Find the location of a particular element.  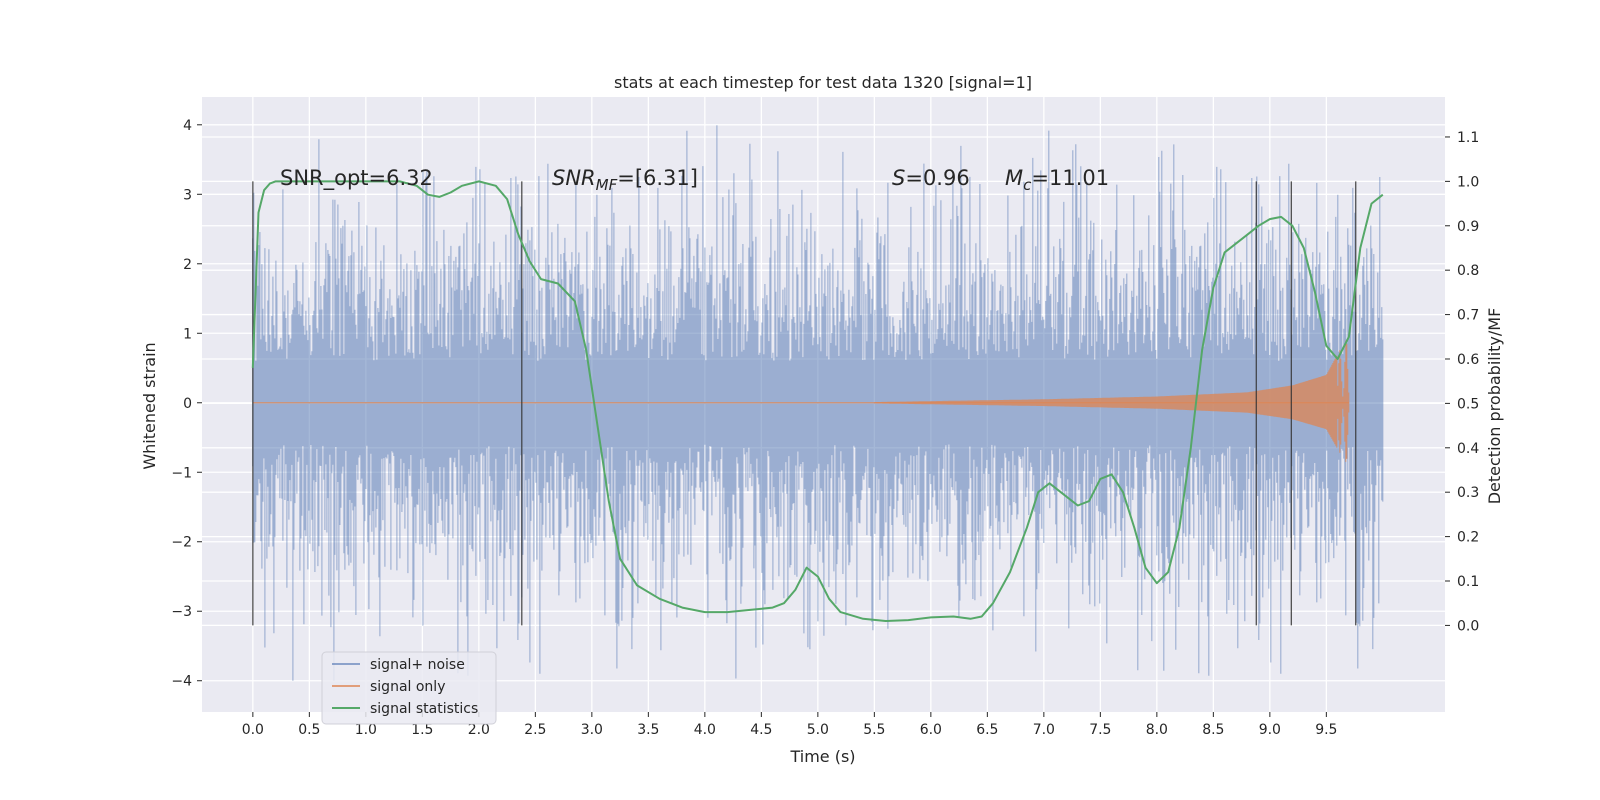

annotation-s-symbol: S is located at coordinates (898, 178).